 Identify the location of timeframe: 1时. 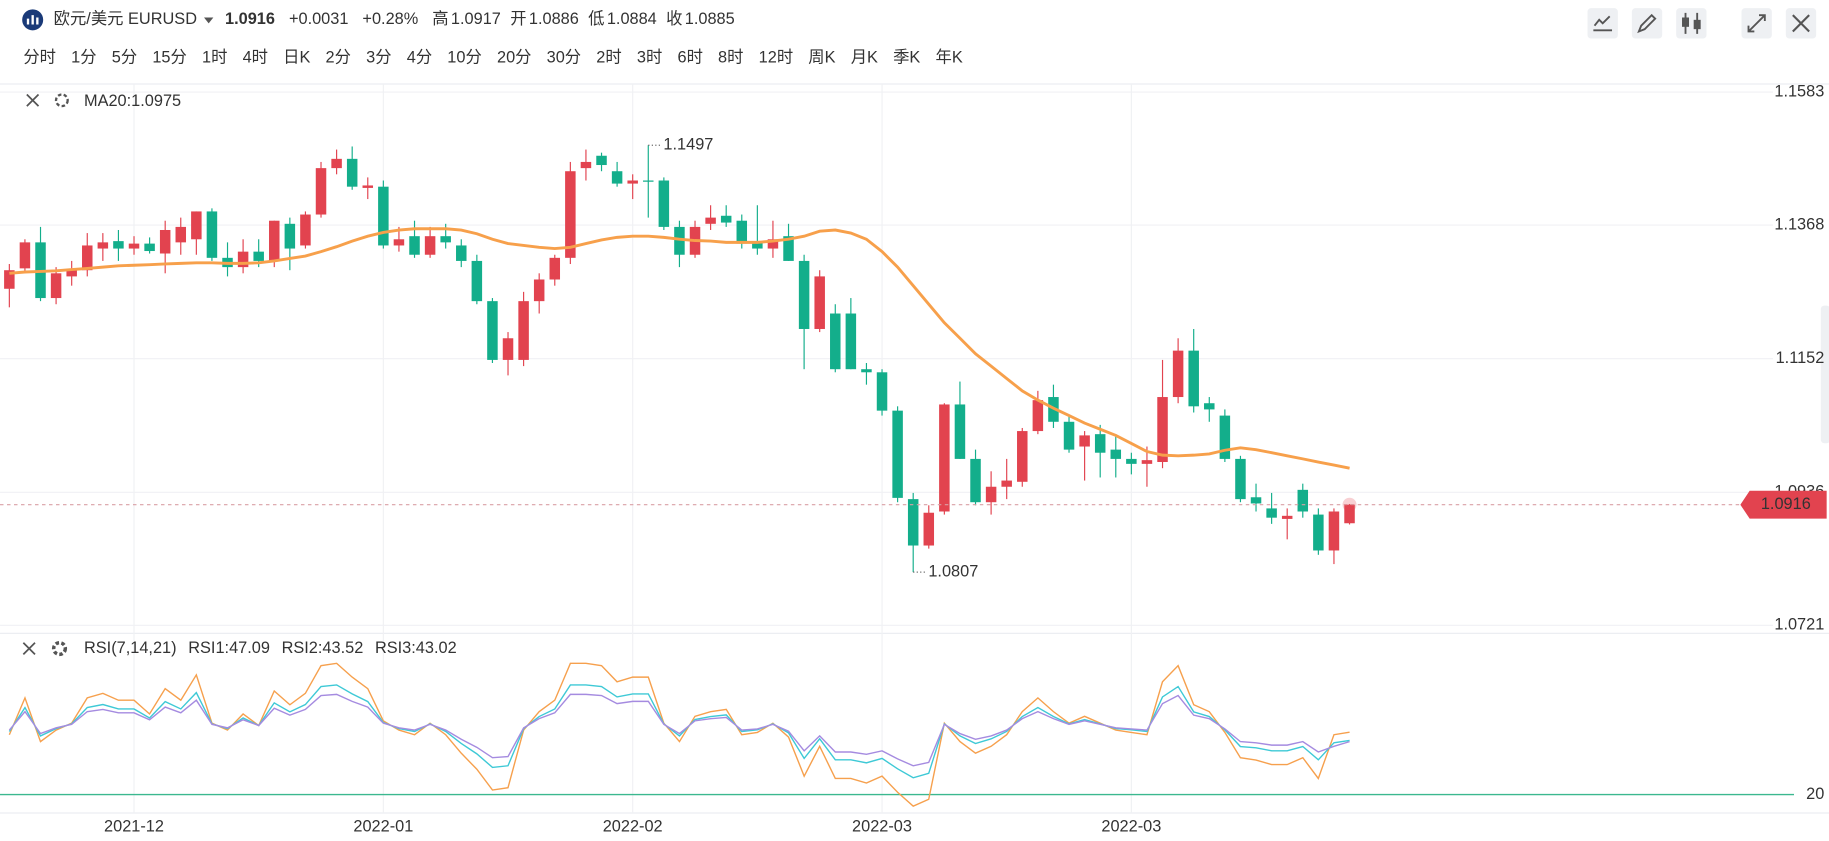
(214, 58).